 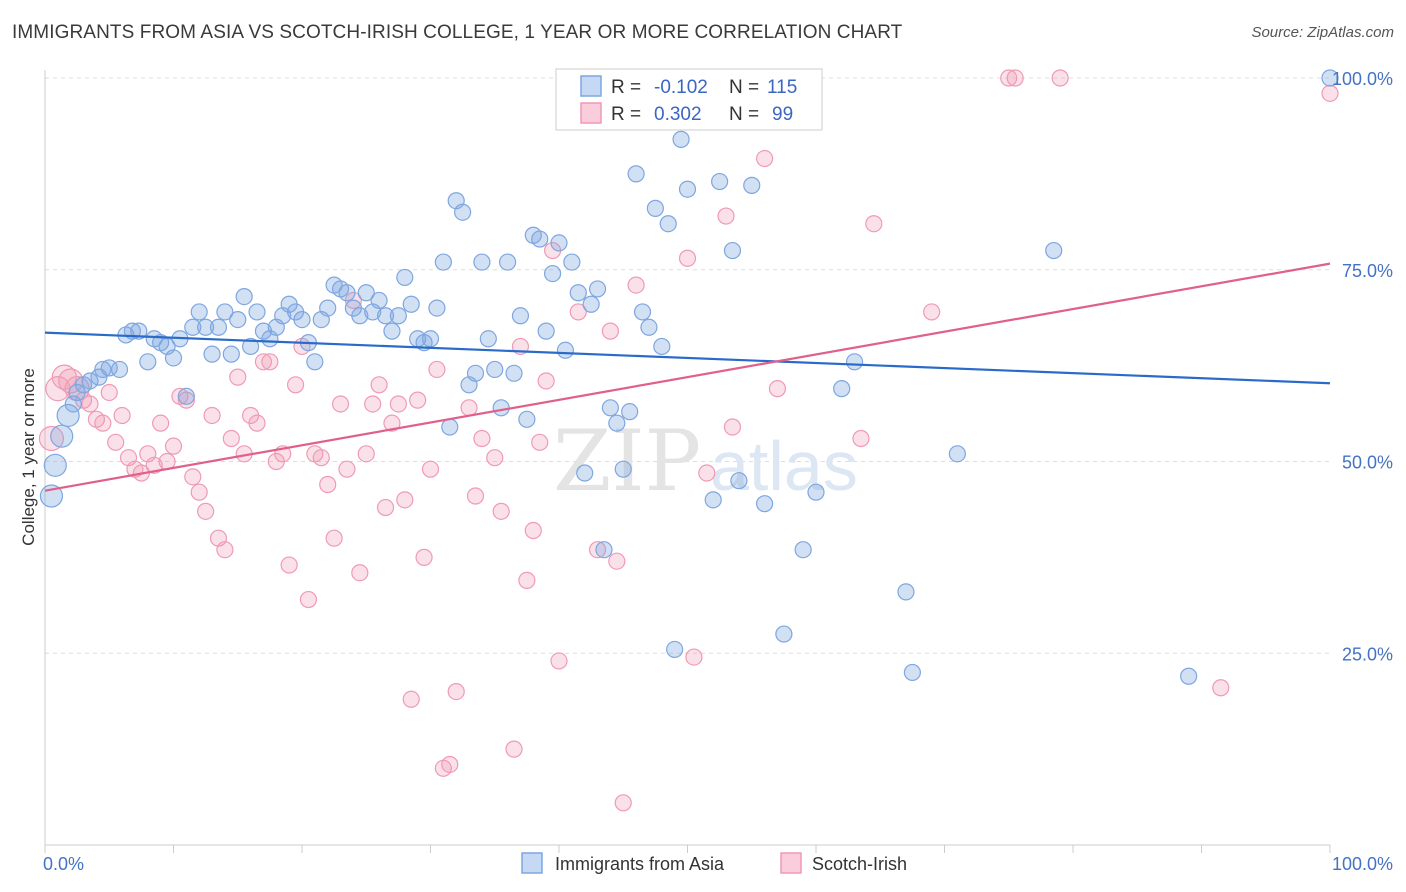 I want to click on legend-swatch-asia, so click(x=591, y=86).